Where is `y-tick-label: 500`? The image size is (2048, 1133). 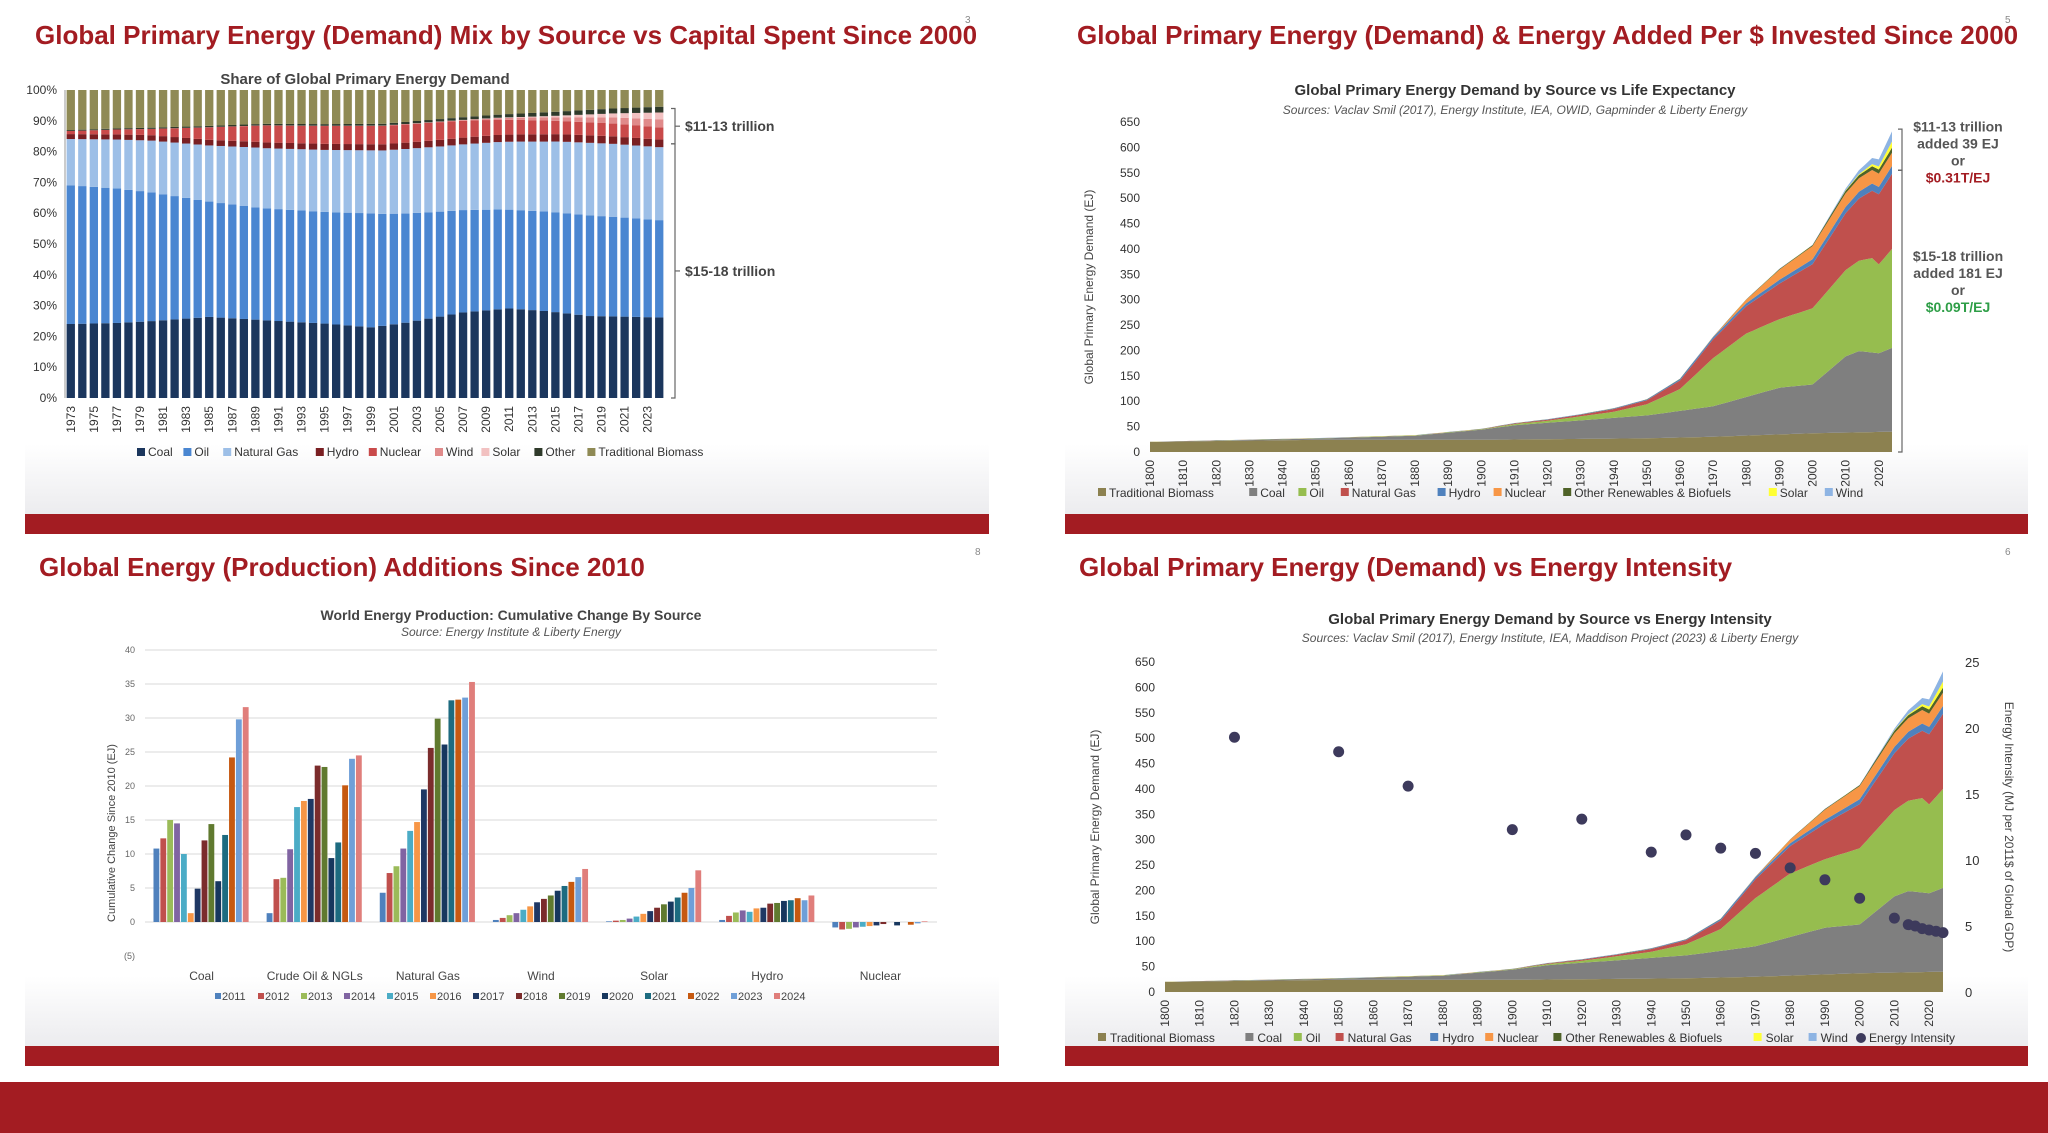
y-tick-label: 500 is located at coordinates (1130, 198).